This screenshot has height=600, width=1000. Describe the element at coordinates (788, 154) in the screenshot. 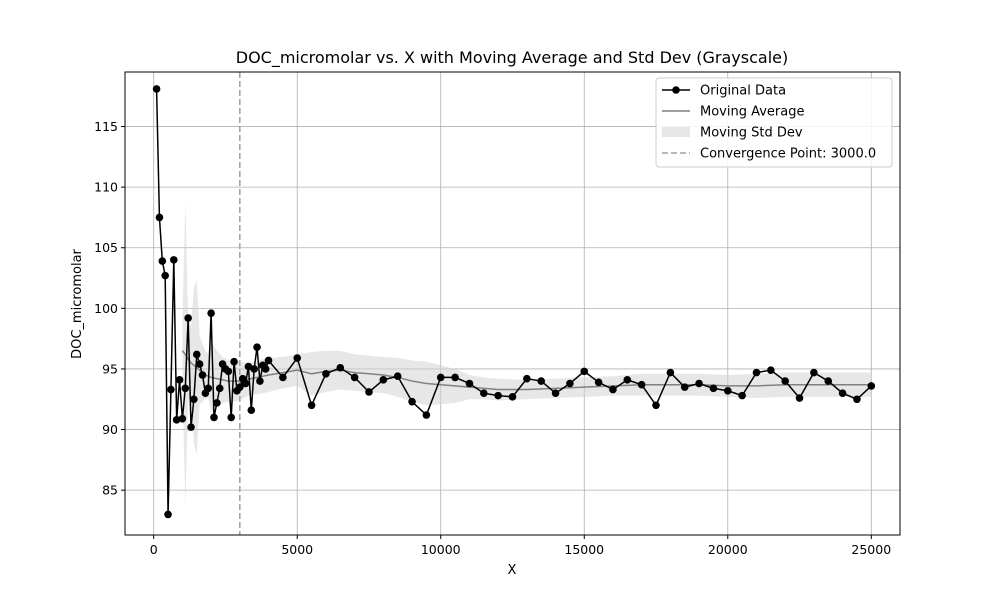

I see `legend-label: Convergence Point: 3000.0` at that location.